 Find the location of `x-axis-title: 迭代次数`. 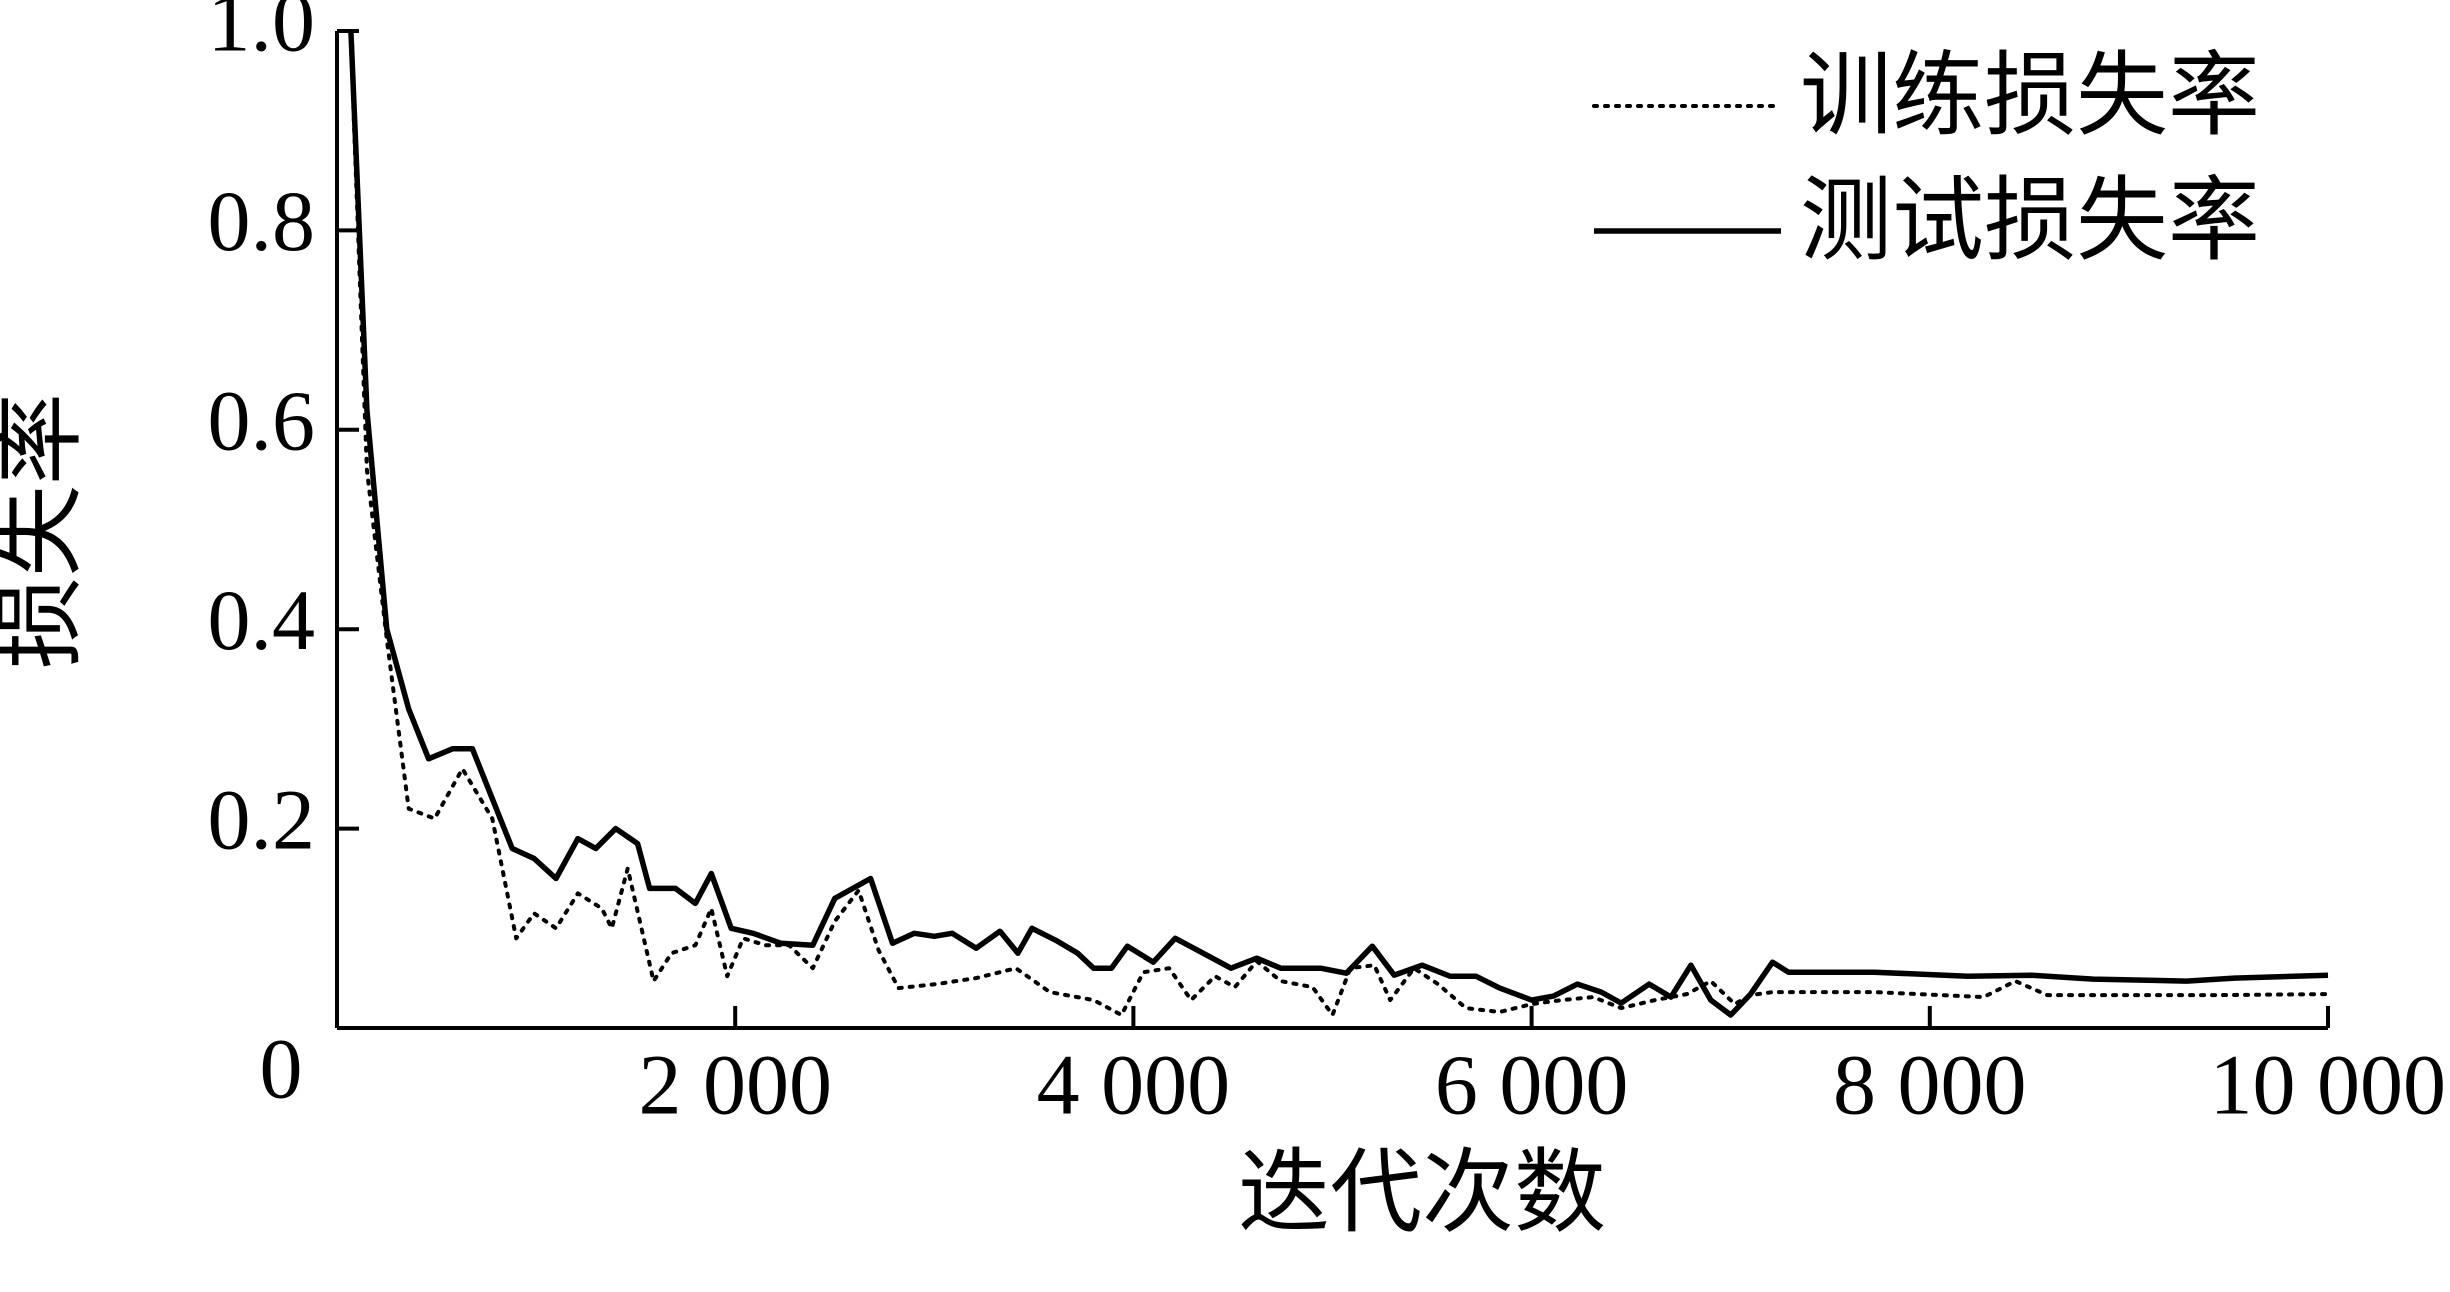

x-axis-title: 迭代次数 is located at coordinates (1422, 1193).